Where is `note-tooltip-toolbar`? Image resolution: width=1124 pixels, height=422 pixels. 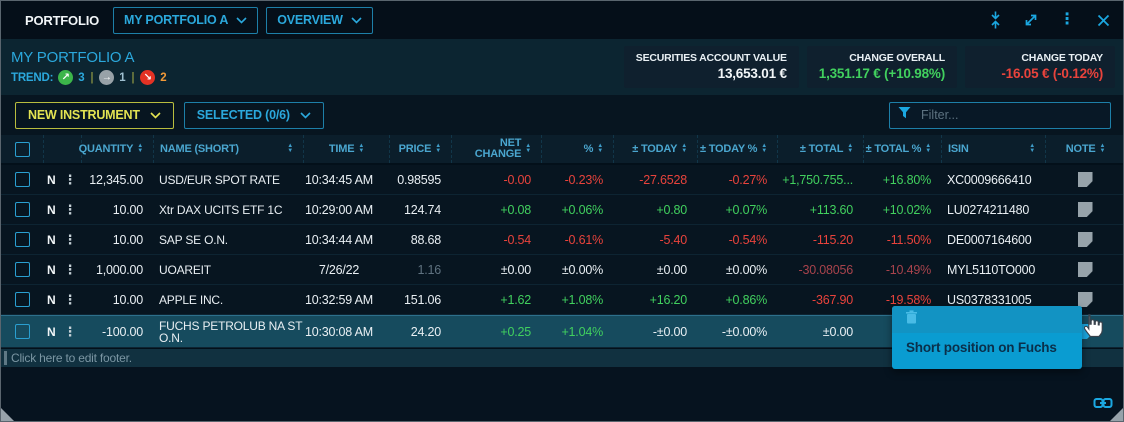 note-tooltip-toolbar is located at coordinates (987, 319).